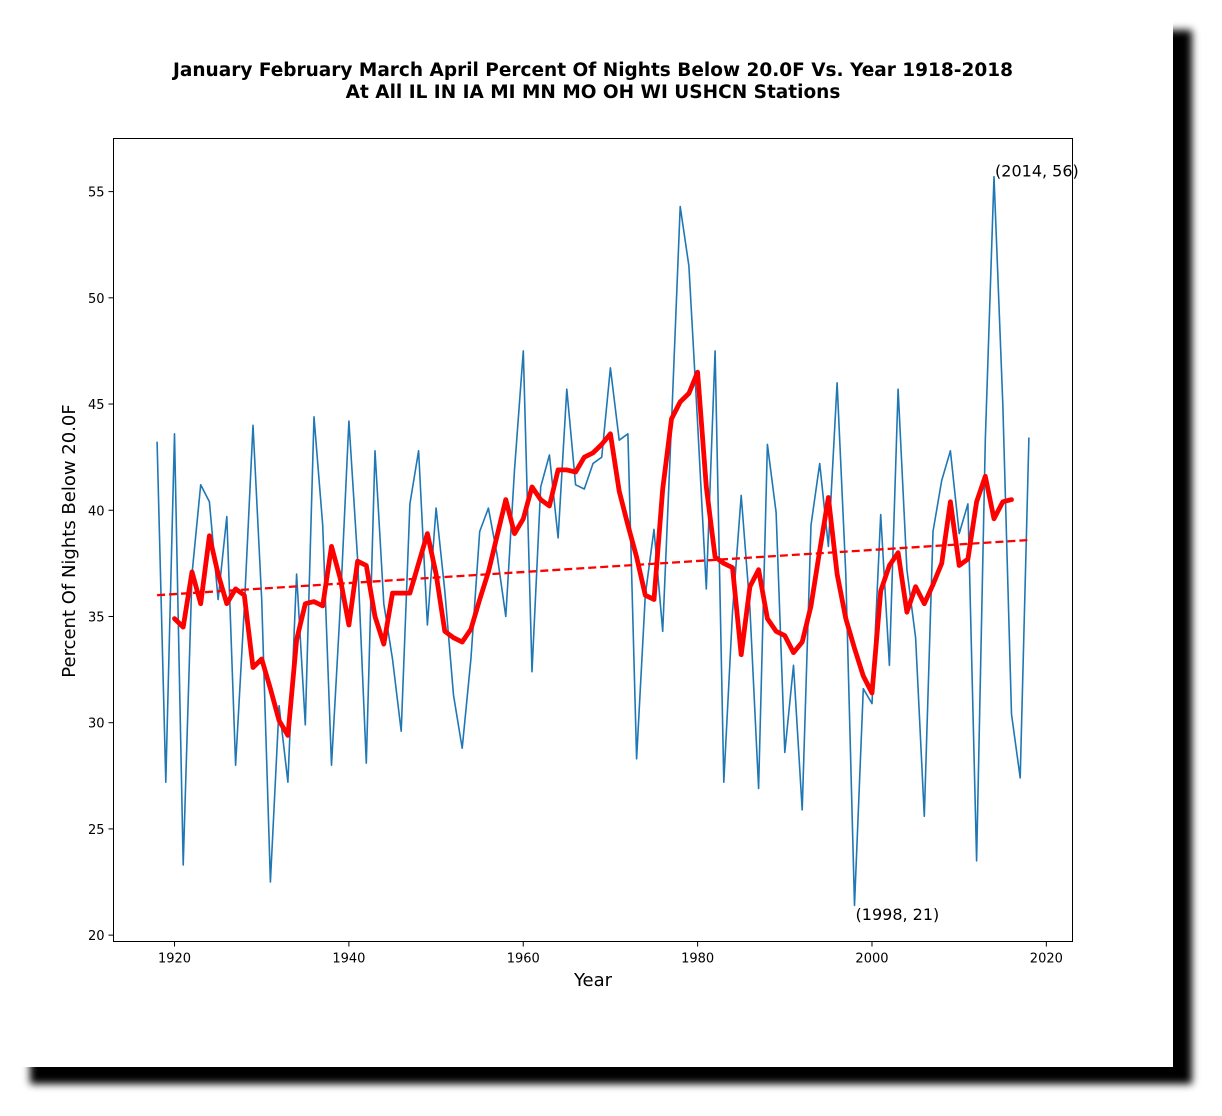 This screenshot has width=1222, height=1116. I want to click on y-tick-label: 25, so click(96, 830).